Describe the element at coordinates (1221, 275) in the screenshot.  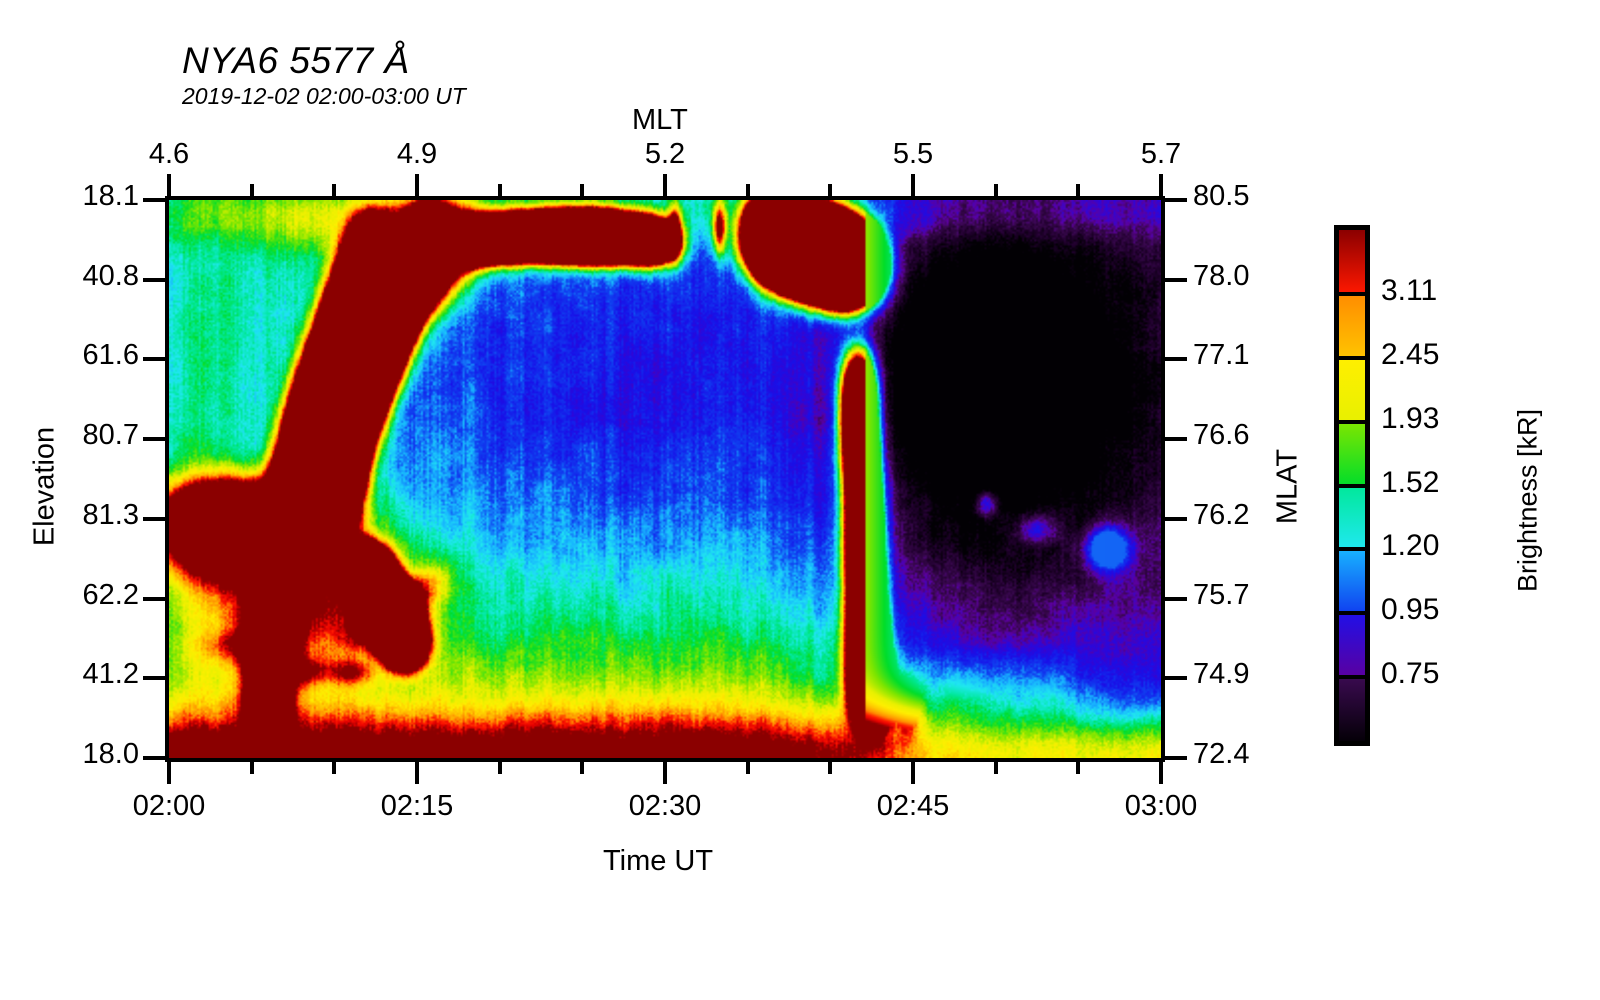
I see `ticklabel-mlat-1: 78.0` at that location.